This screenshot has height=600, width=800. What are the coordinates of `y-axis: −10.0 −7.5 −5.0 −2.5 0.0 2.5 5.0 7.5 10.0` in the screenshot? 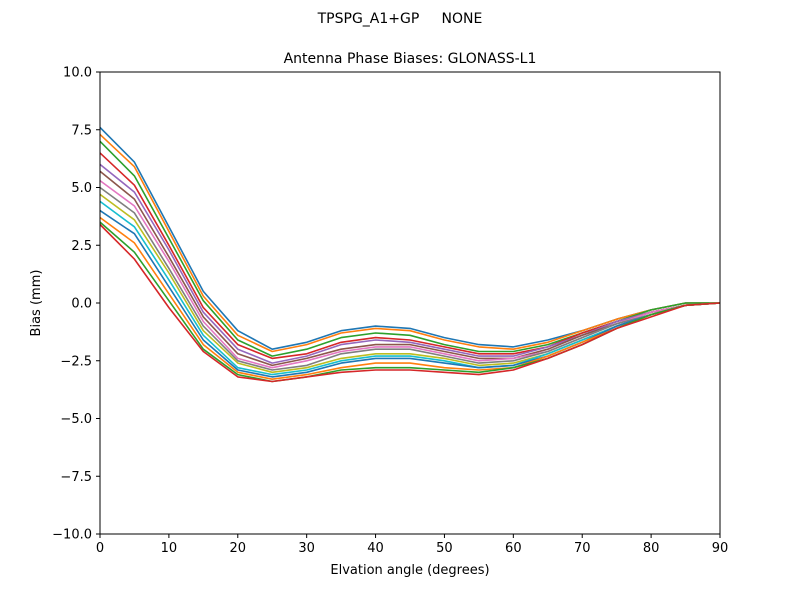 It's located at (76, 304).